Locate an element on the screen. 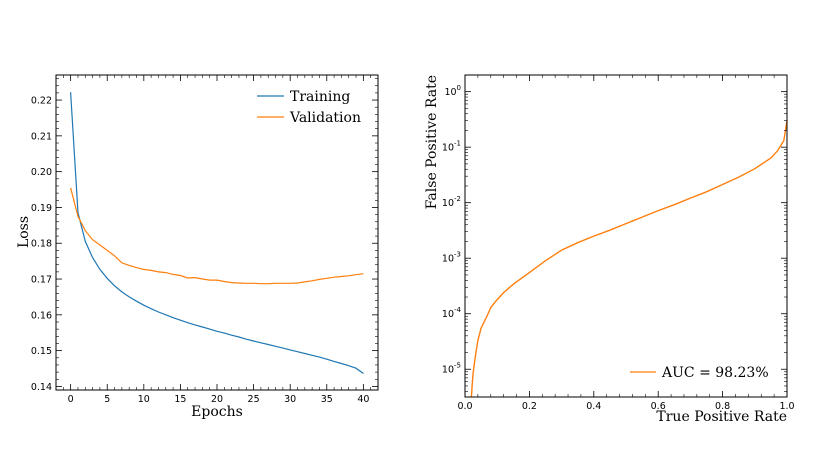 This screenshot has width=830, height=467. roc-x-axis-label: True Positive Rate is located at coordinates (721, 417).